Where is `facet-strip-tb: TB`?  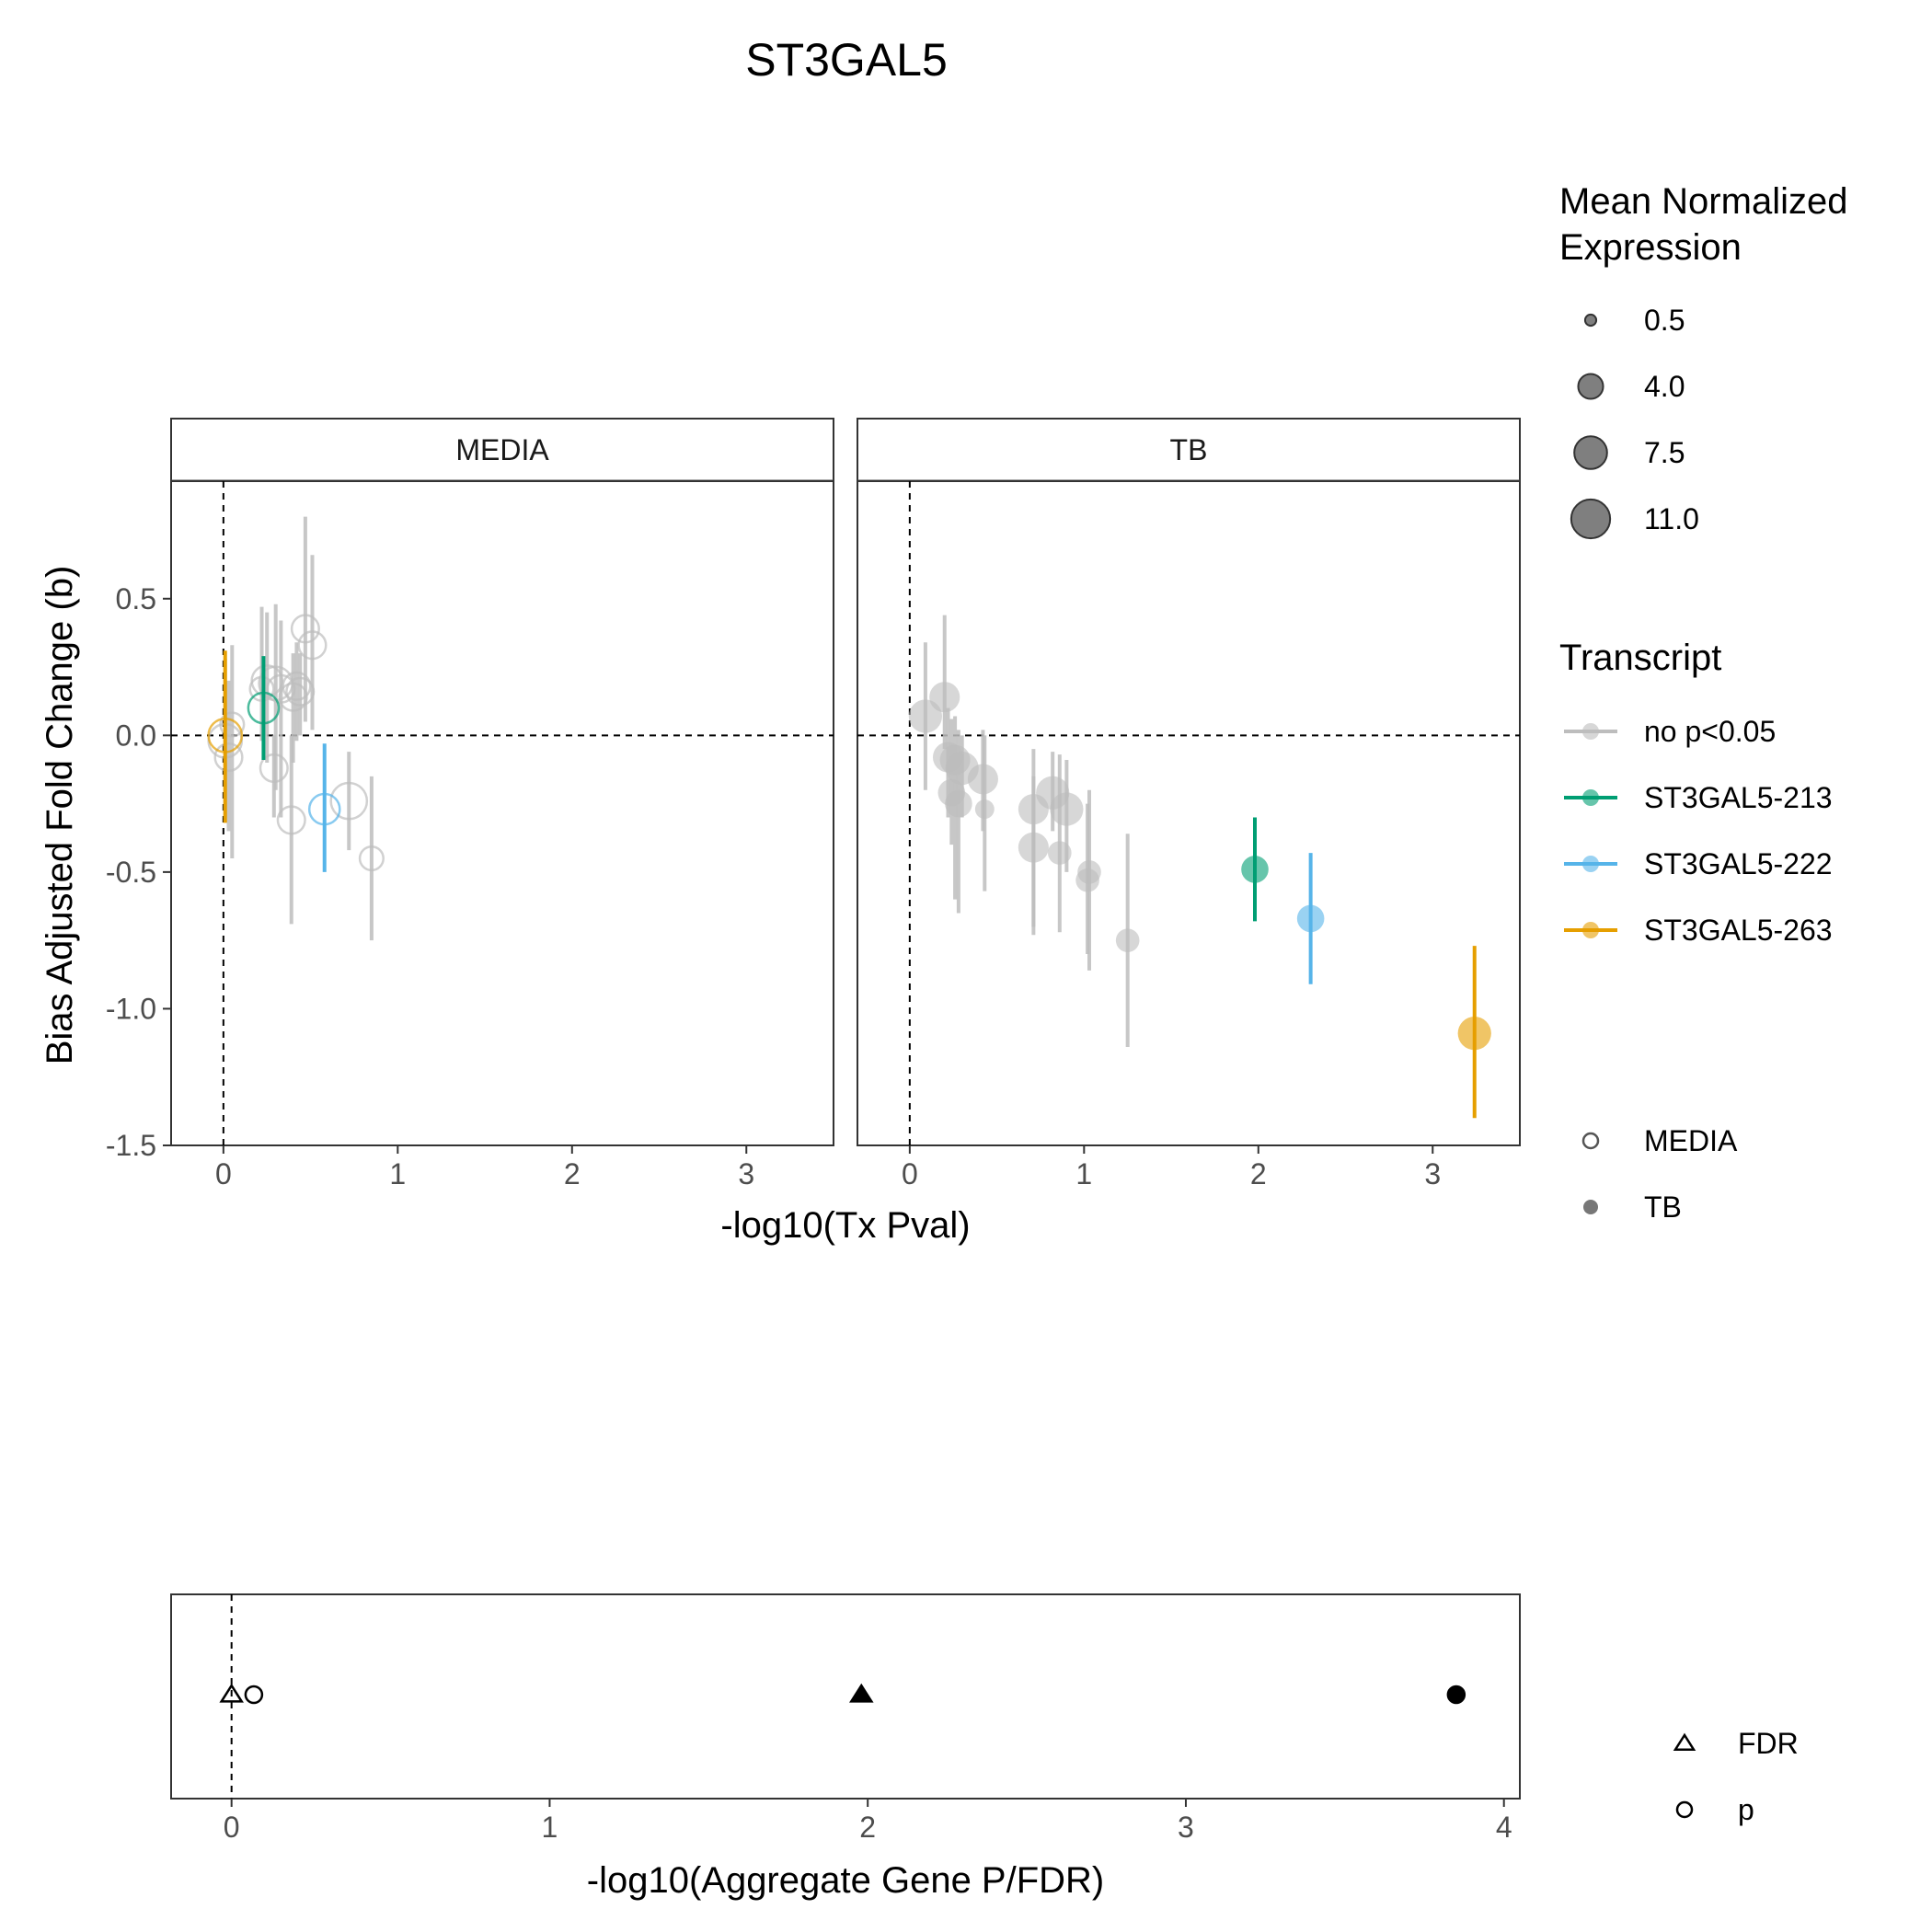 facet-strip-tb: TB is located at coordinates (1189, 450).